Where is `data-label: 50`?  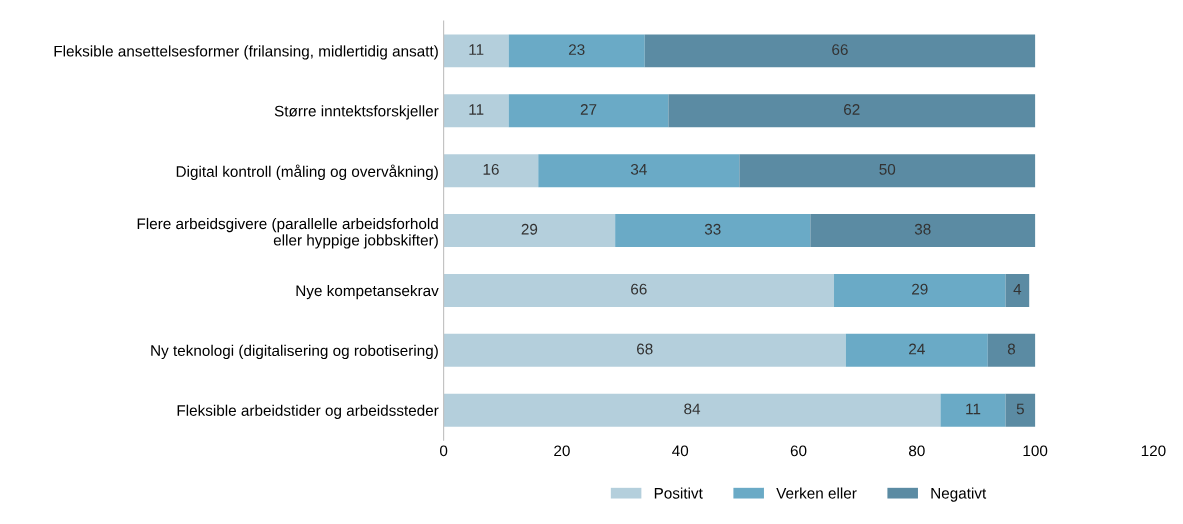
data-label: 50 is located at coordinates (887, 169).